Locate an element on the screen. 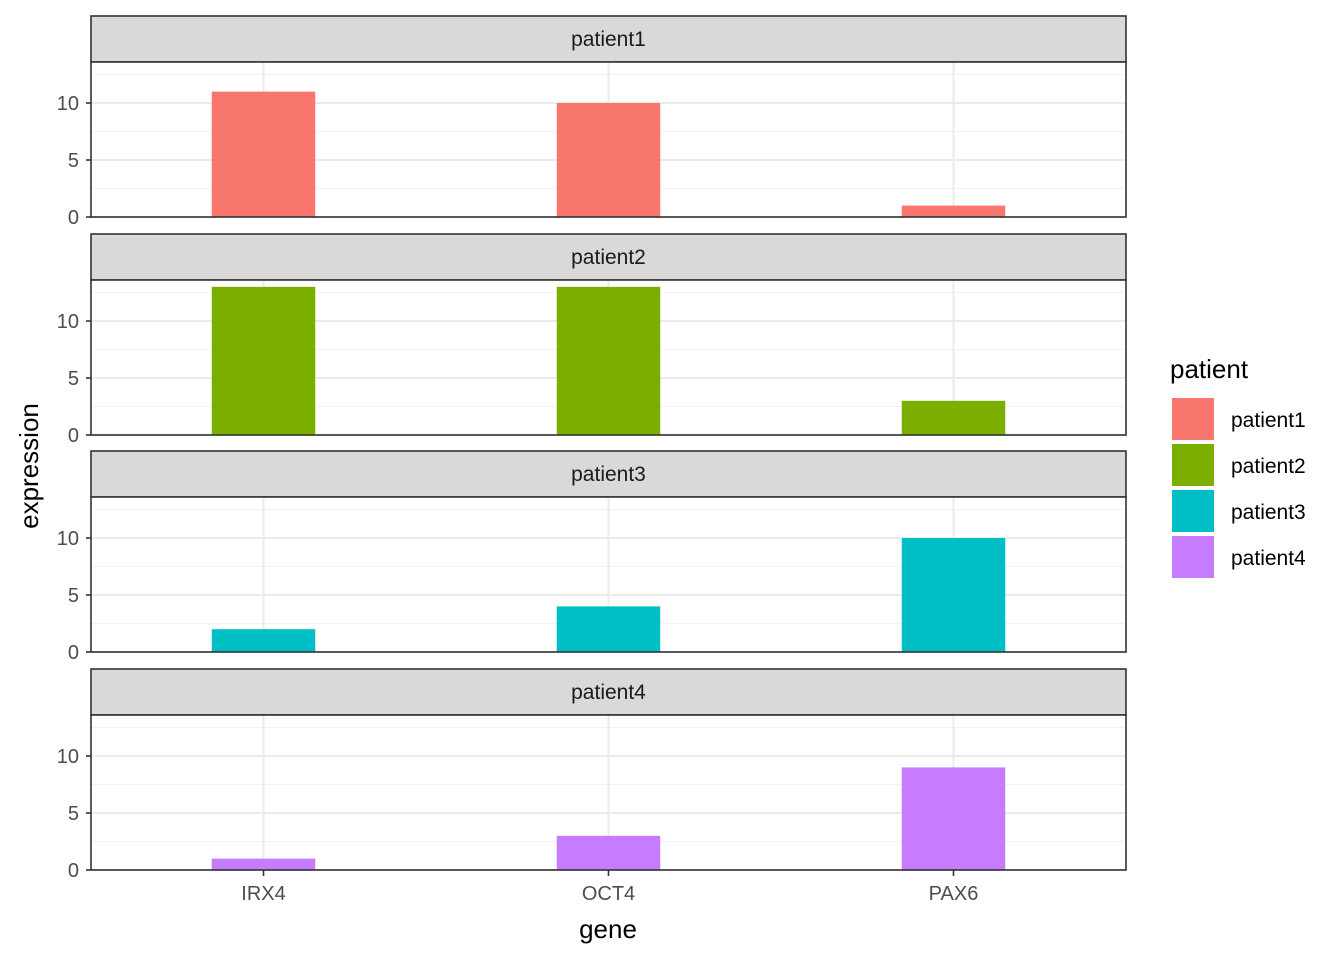  legend-key-patient3 is located at coordinates (1193, 511).